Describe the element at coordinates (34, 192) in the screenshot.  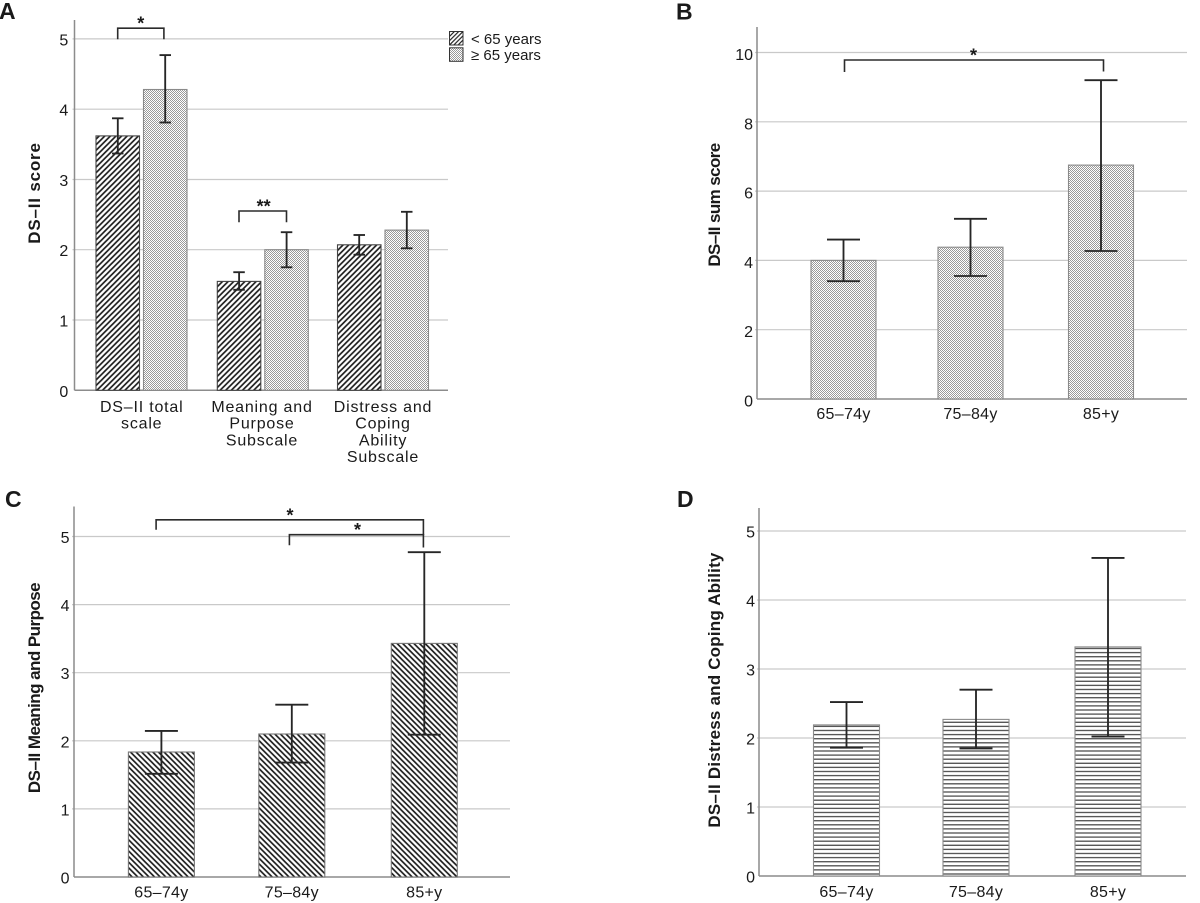
I see `svg-text: DS–II score` at that location.